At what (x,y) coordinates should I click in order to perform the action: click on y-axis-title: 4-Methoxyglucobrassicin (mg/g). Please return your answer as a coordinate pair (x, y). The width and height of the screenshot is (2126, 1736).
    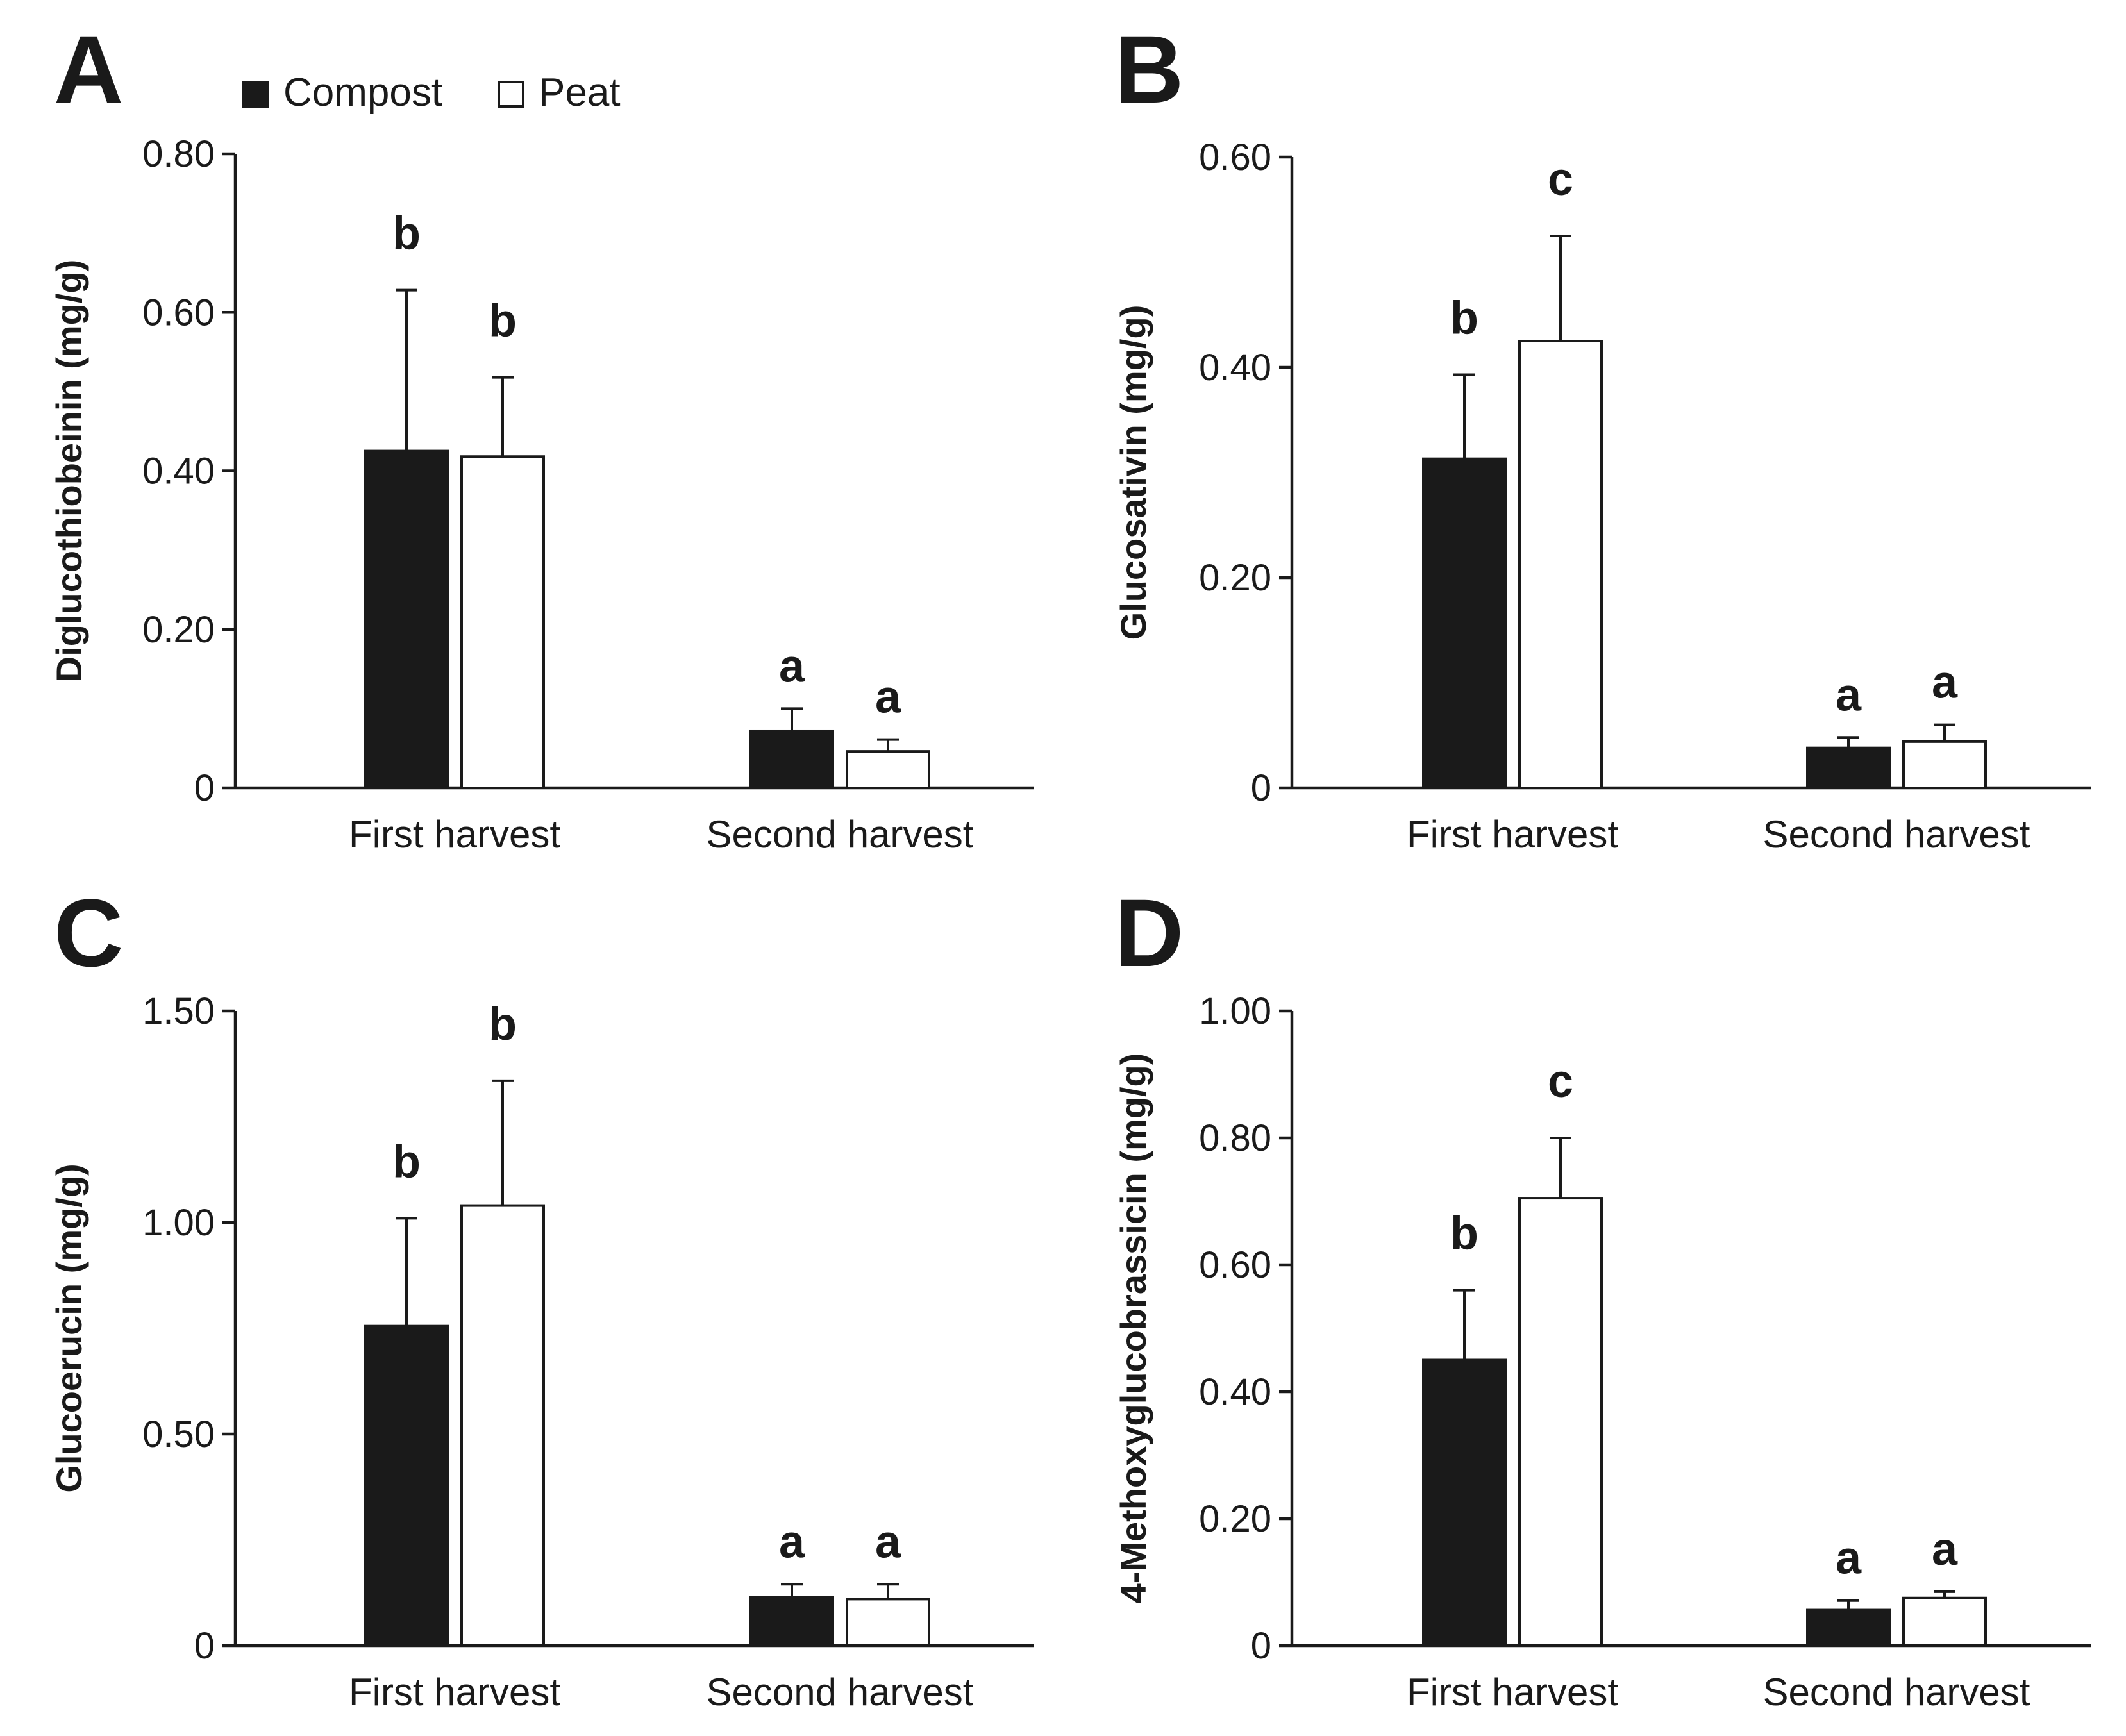
    Looking at the image, I should click on (1133, 1329).